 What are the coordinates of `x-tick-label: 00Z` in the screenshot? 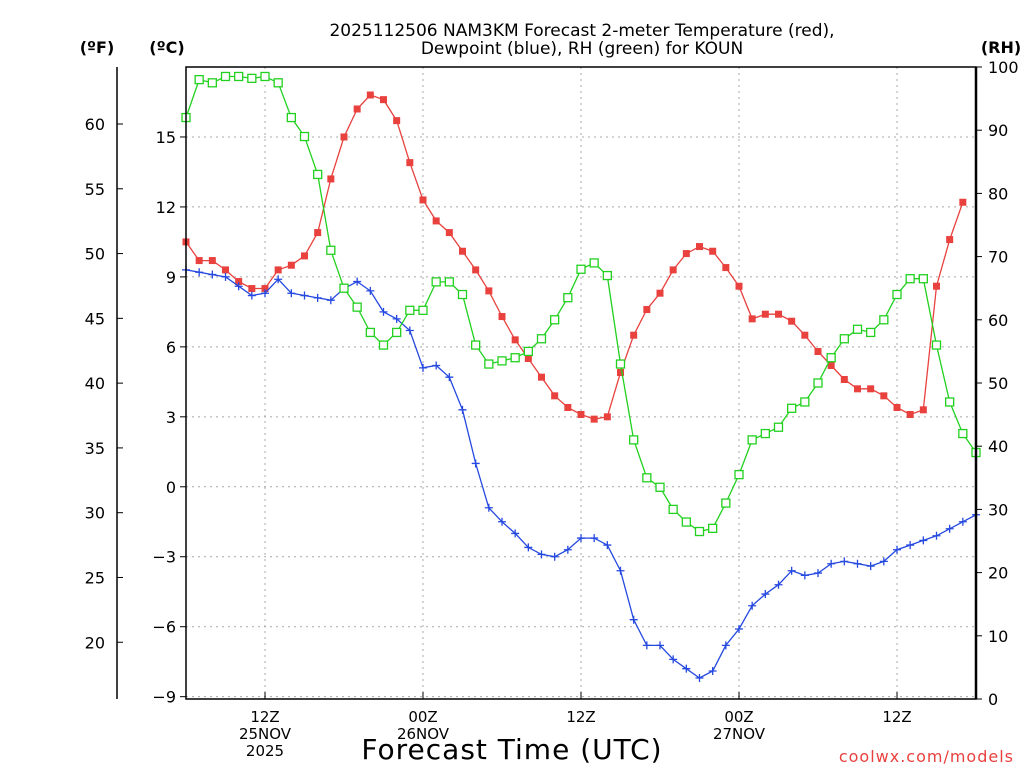 It's located at (738, 717).